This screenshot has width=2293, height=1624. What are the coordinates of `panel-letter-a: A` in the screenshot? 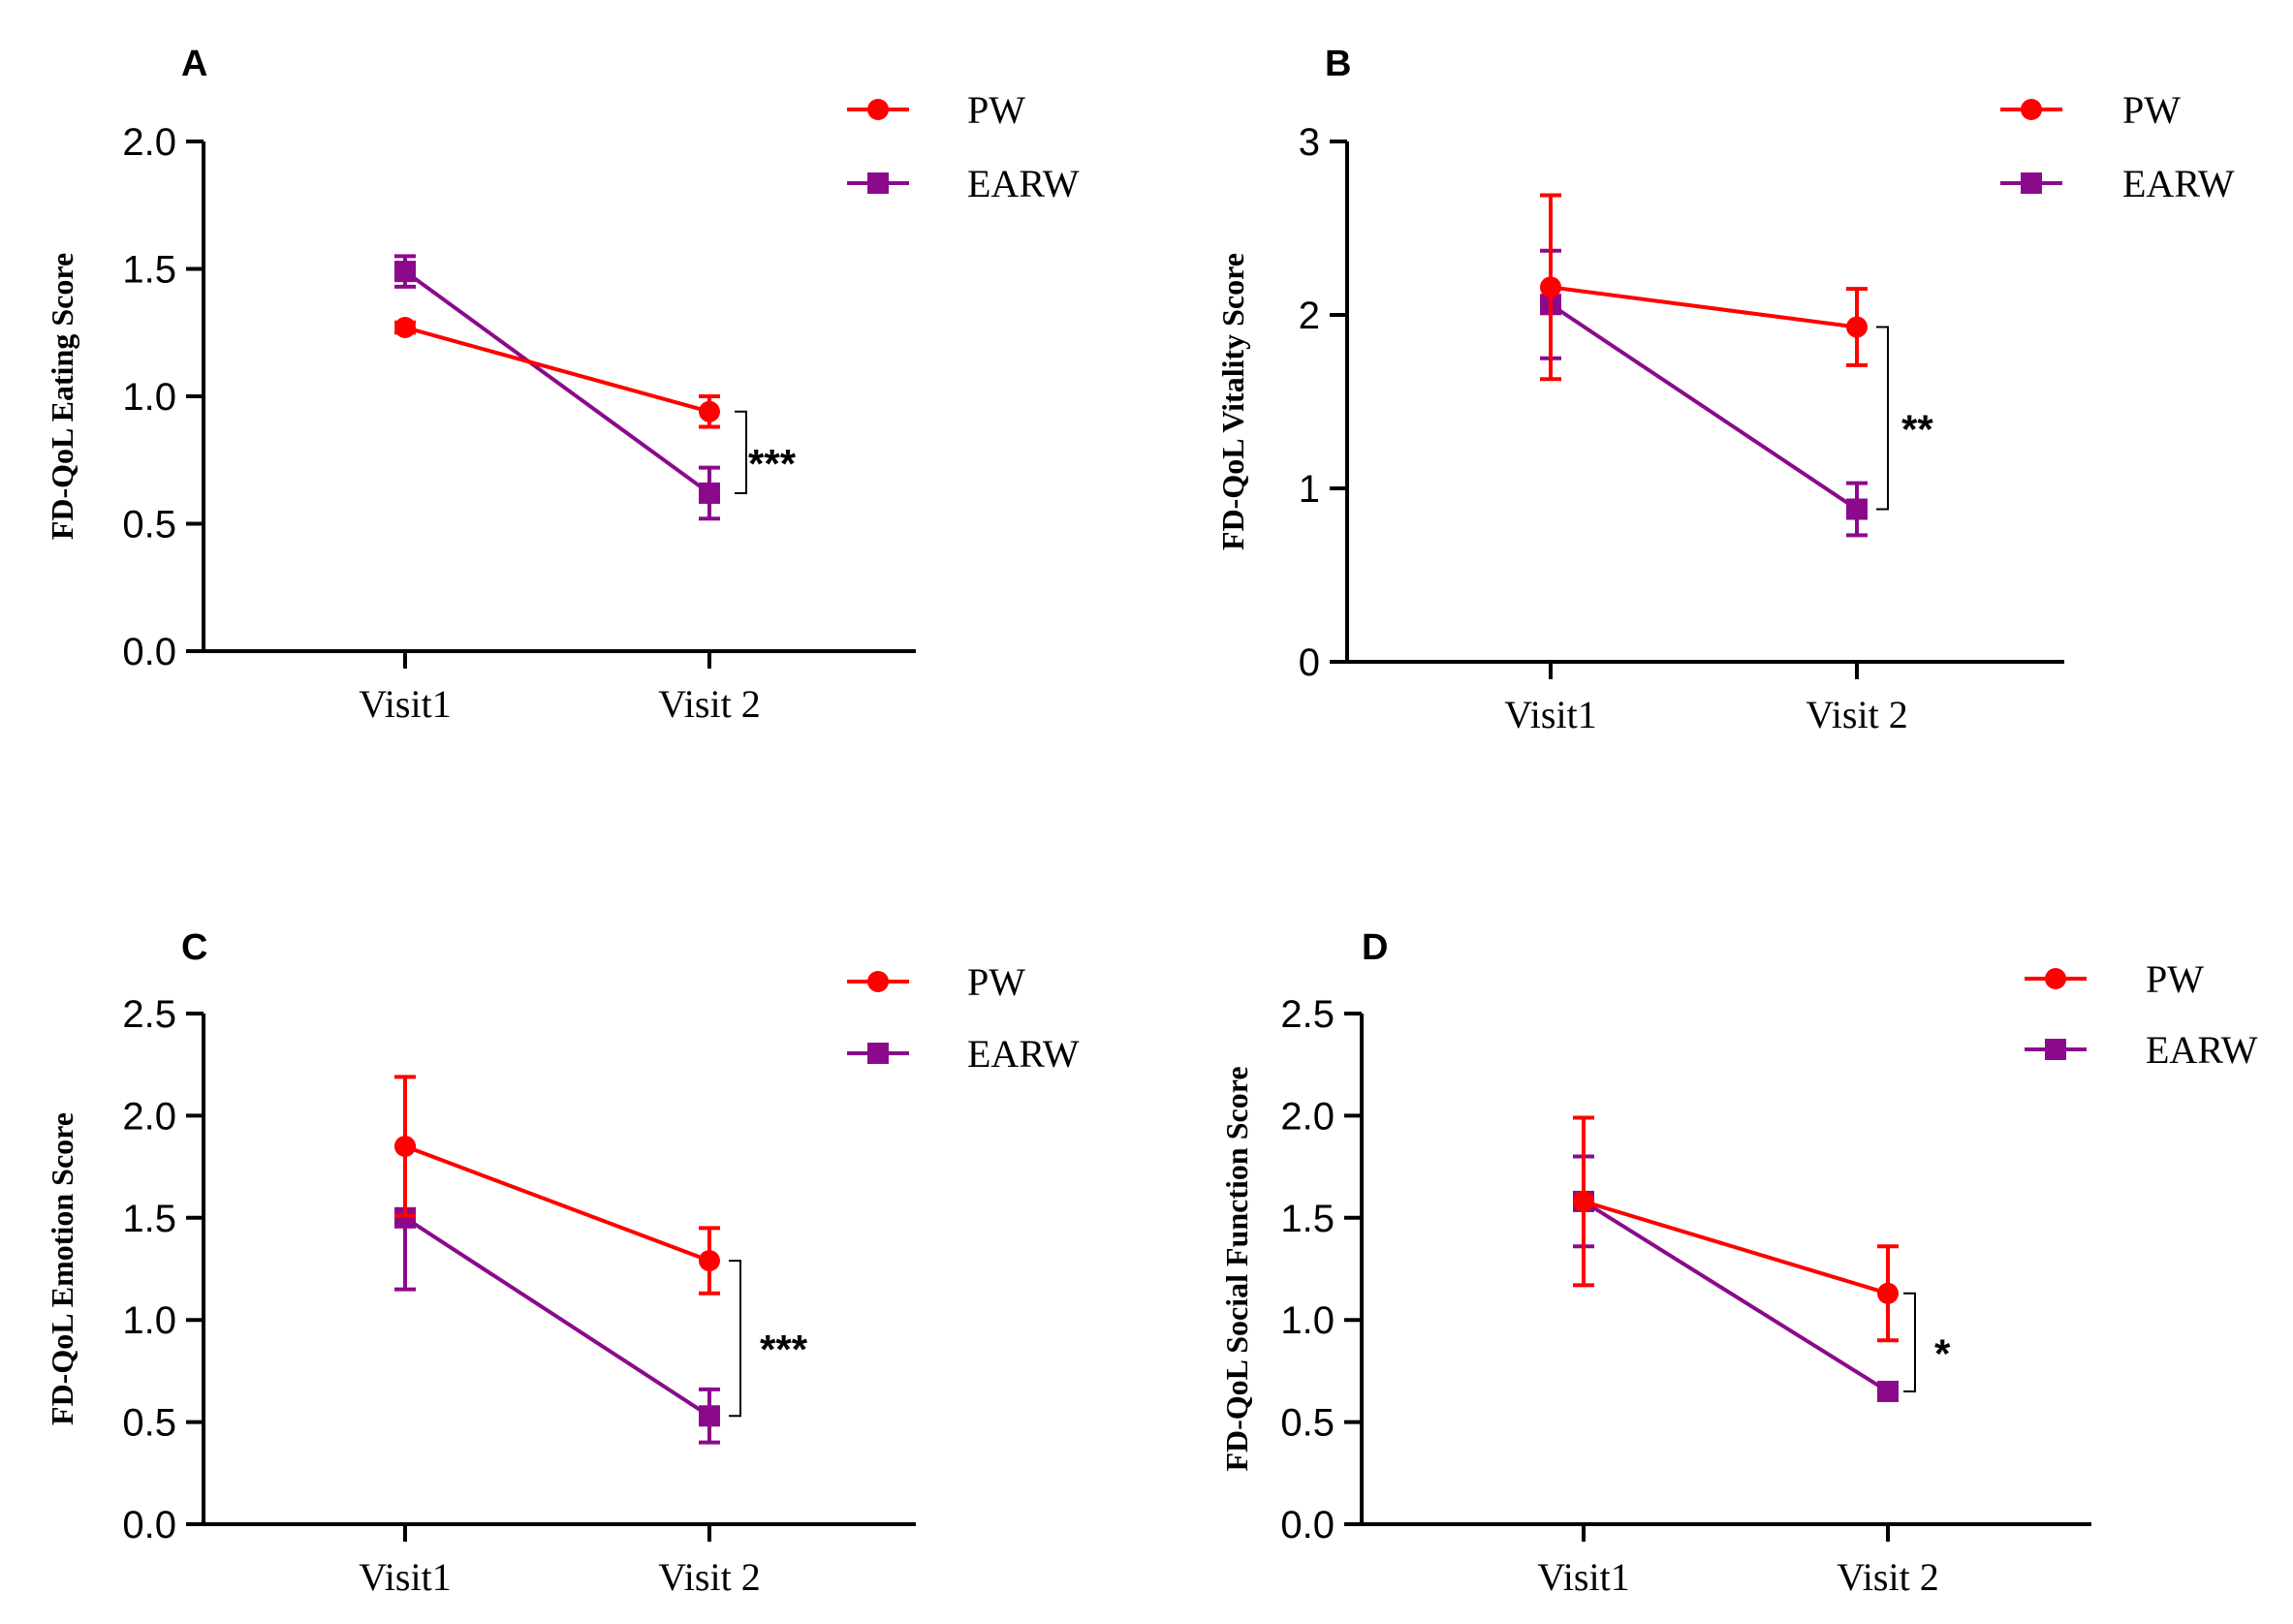 It's located at (194, 64).